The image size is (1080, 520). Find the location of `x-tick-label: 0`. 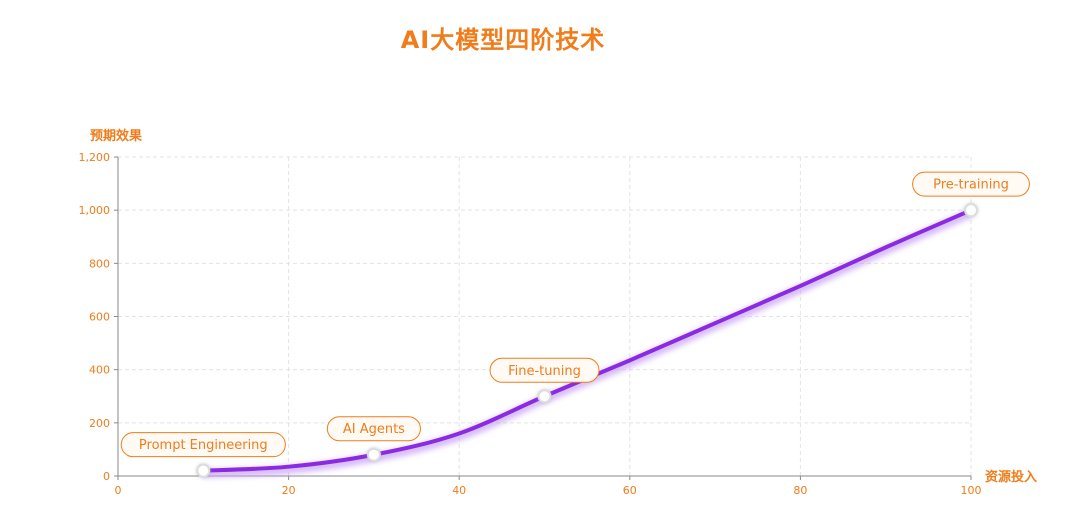

x-tick-label: 0 is located at coordinates (118, 490).